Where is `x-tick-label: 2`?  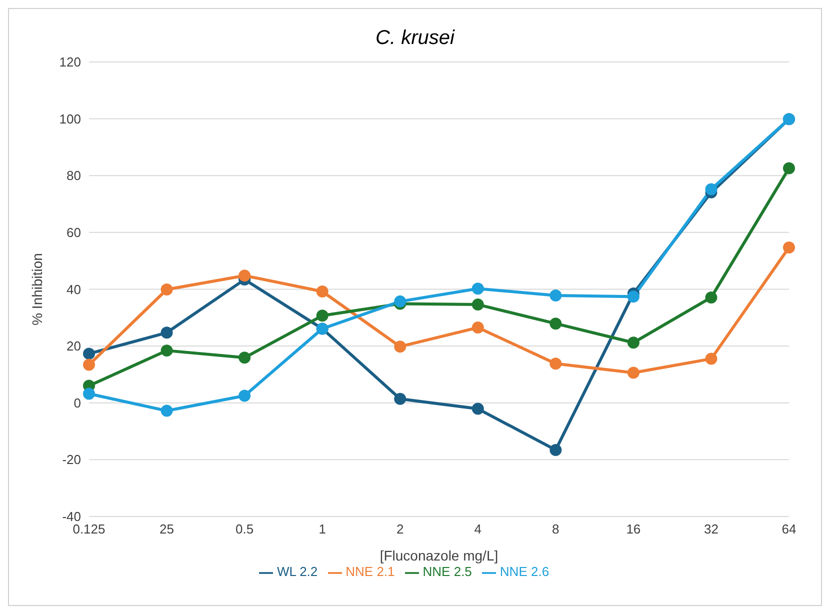 x-tick-label: 2 is located at coordinates (400, 529).